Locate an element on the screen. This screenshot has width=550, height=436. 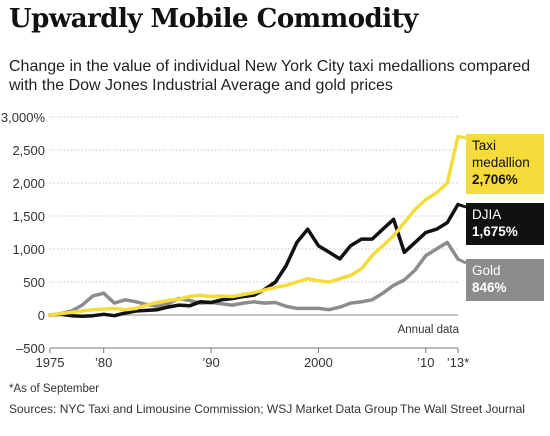
end-label-gold: Gold 846% is located at coordinates (500, 279).